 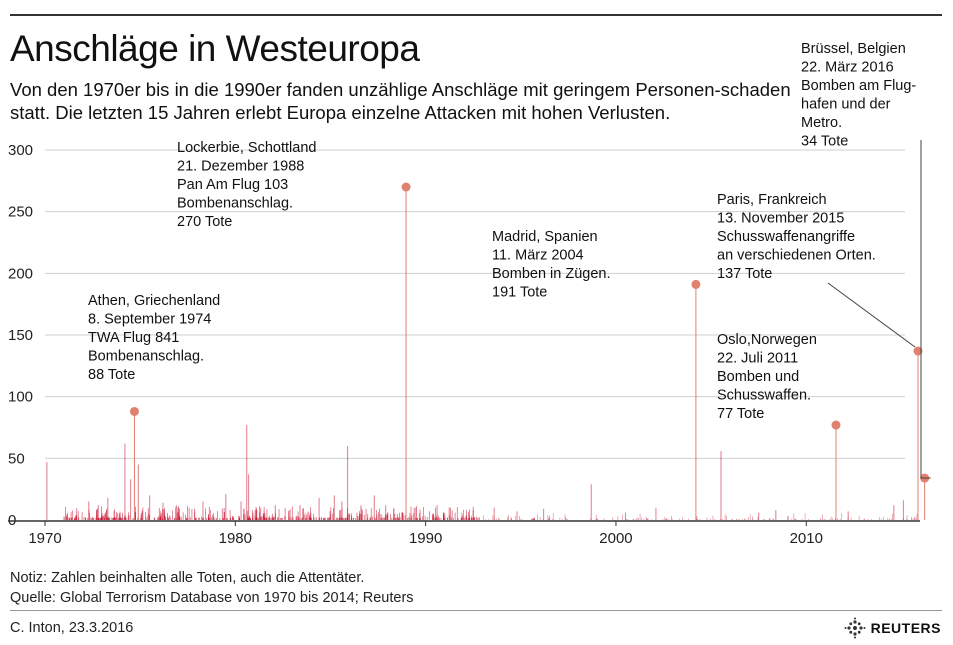 What do you see at coordinates (758, 377) in the screenshot?
I see `annotation-line: Bomben und` at bounding box center [758, 377].